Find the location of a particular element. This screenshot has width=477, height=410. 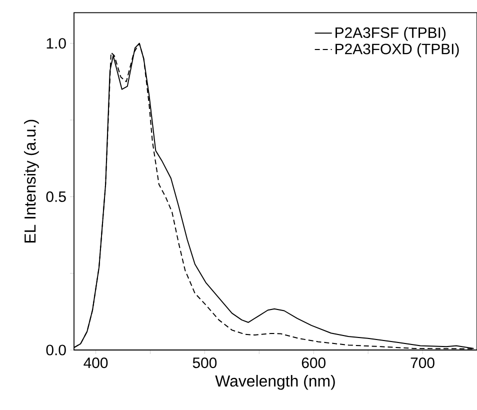

x-tick-label: 600 is located at coordinates (314, 363).